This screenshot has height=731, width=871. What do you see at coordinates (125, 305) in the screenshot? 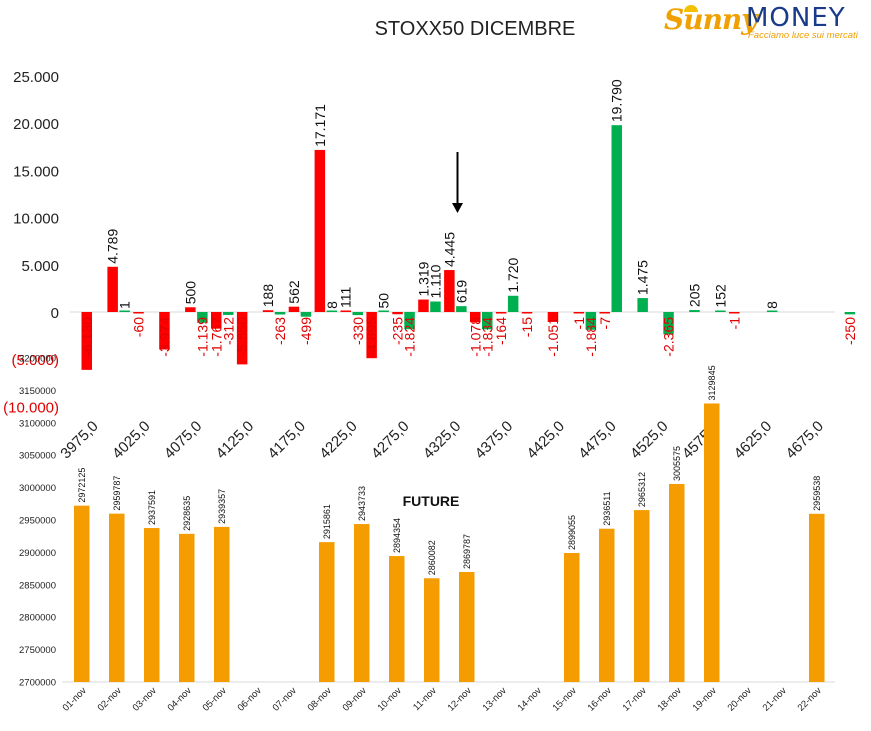
I see `data-label: 1` at bounding box center [125, 305].